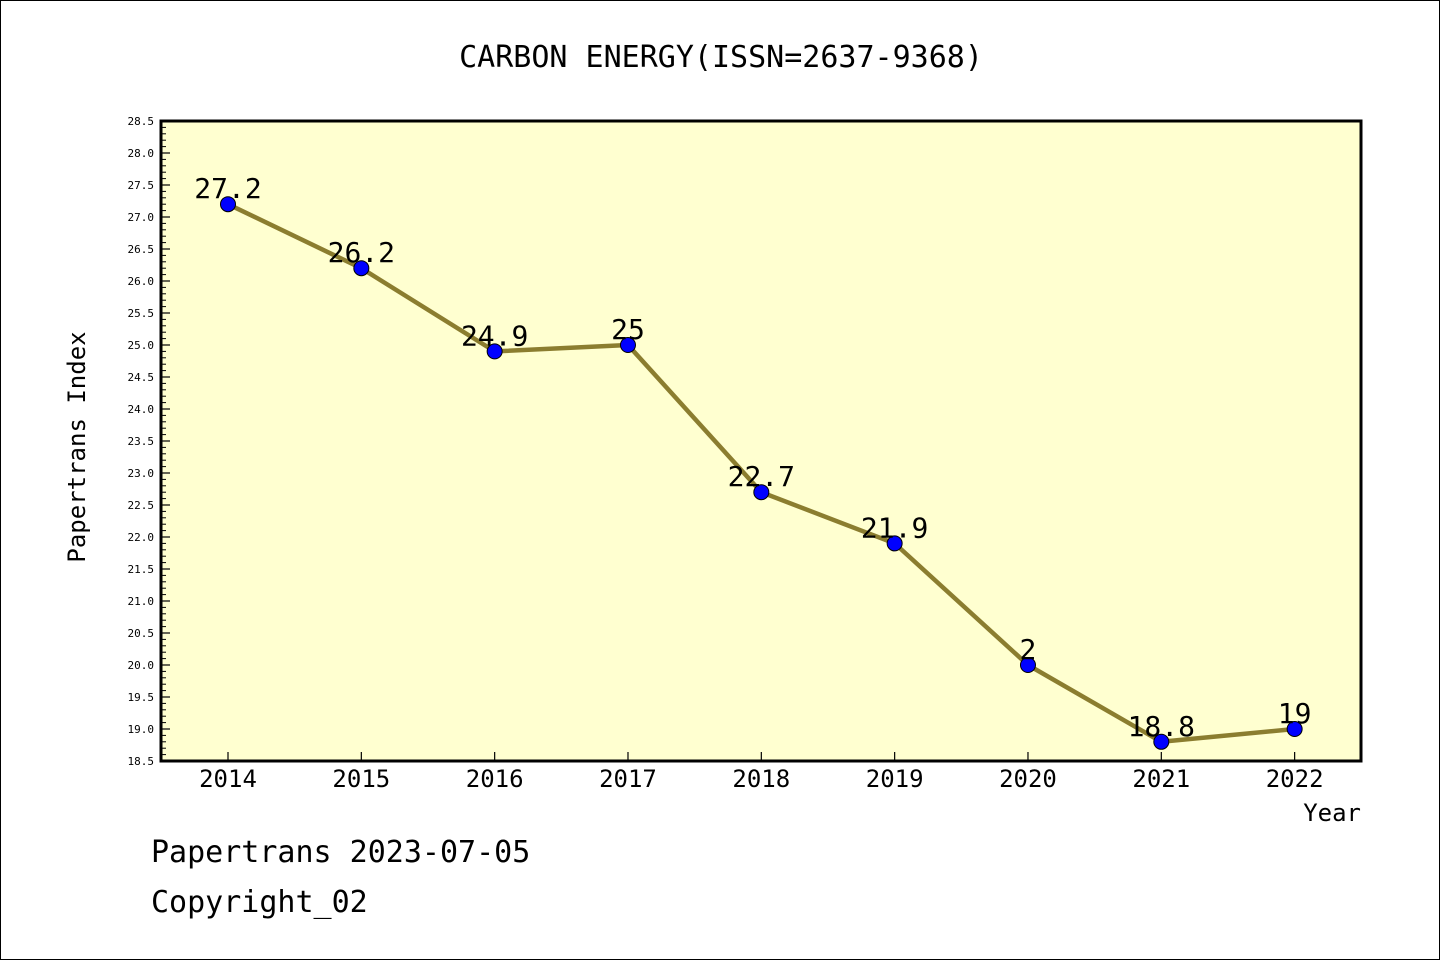 Image resolution: width=1440 pixels, height=960 pixels. I want to click on data-label: 18.8, so click(1161, 726).